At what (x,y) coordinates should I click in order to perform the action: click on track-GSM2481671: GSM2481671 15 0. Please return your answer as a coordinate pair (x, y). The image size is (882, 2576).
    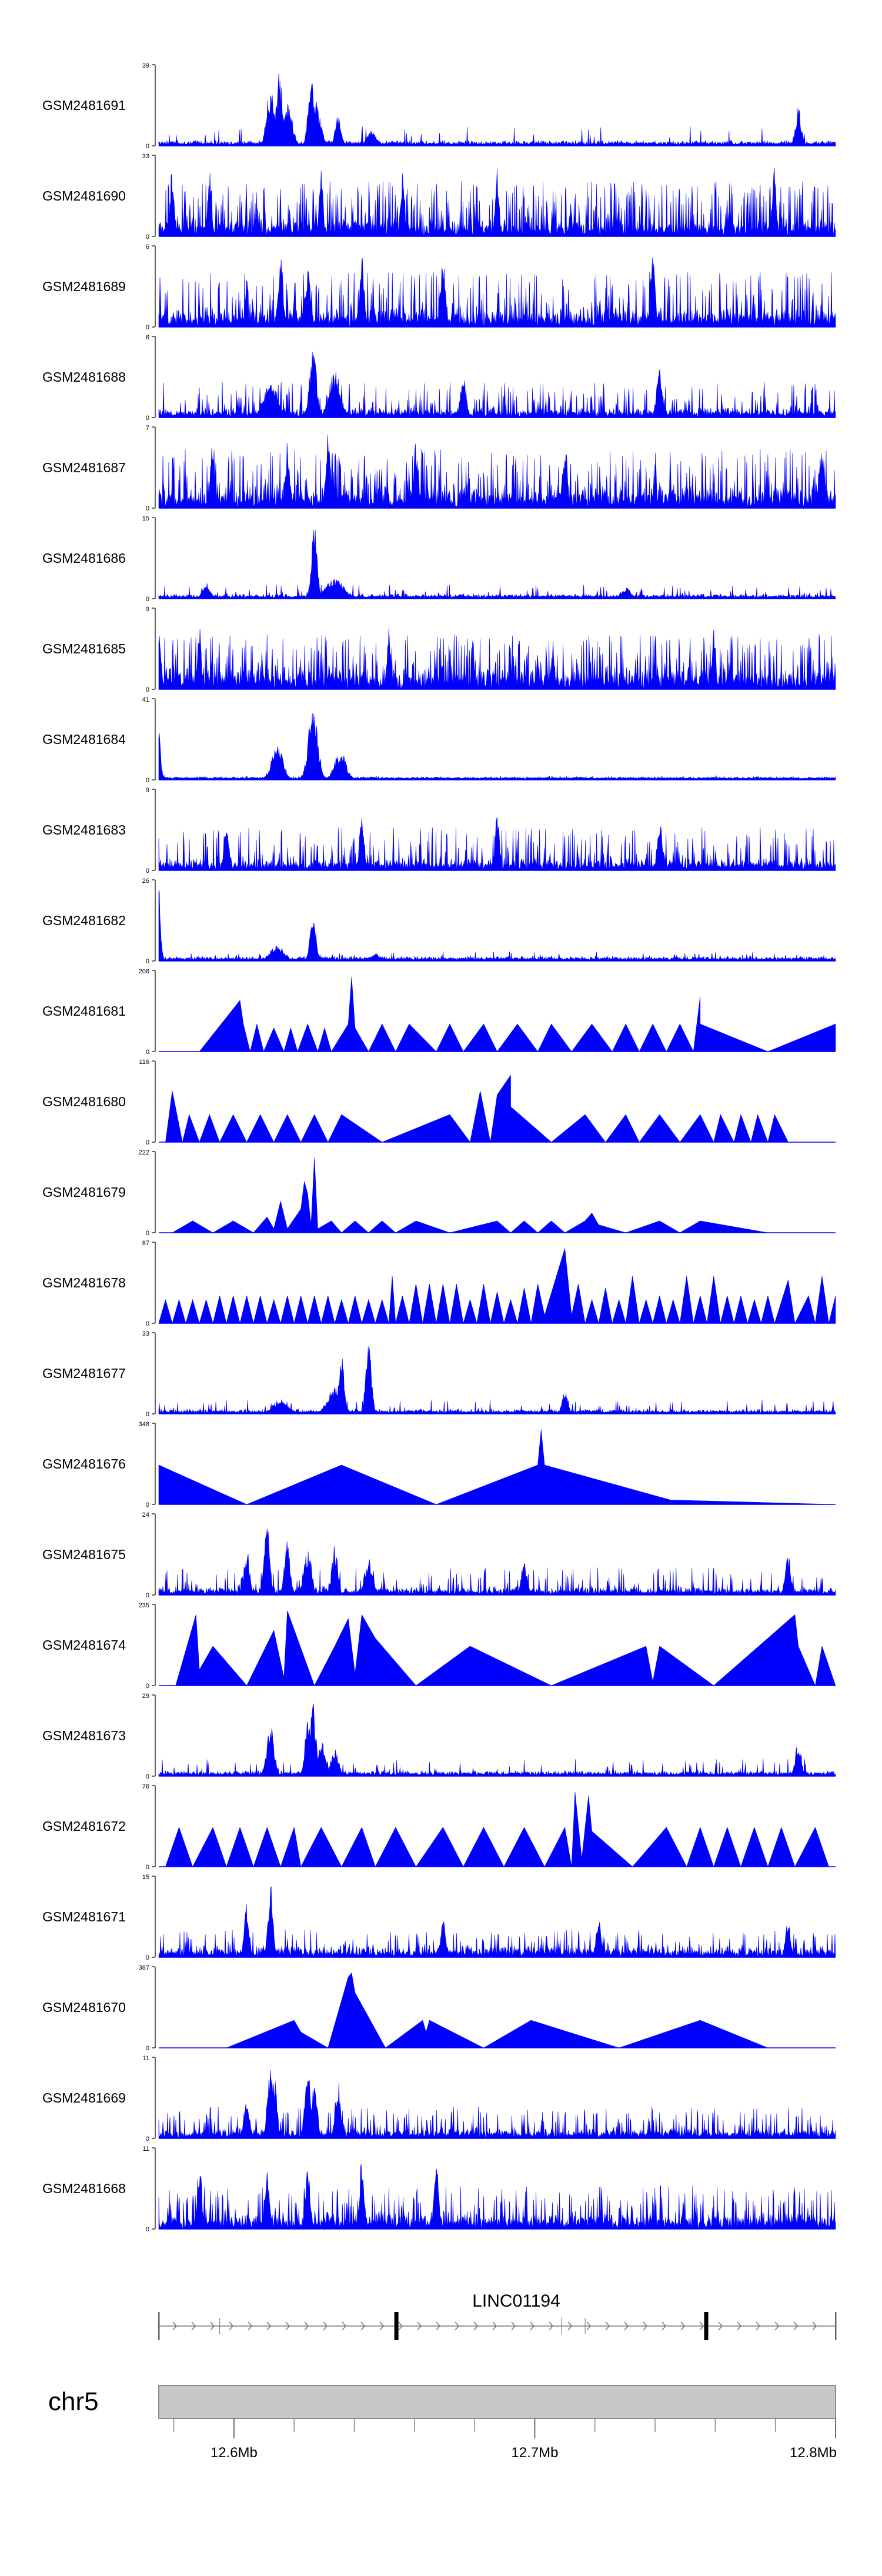
    Looking at the image, I should click on (439, 1917).